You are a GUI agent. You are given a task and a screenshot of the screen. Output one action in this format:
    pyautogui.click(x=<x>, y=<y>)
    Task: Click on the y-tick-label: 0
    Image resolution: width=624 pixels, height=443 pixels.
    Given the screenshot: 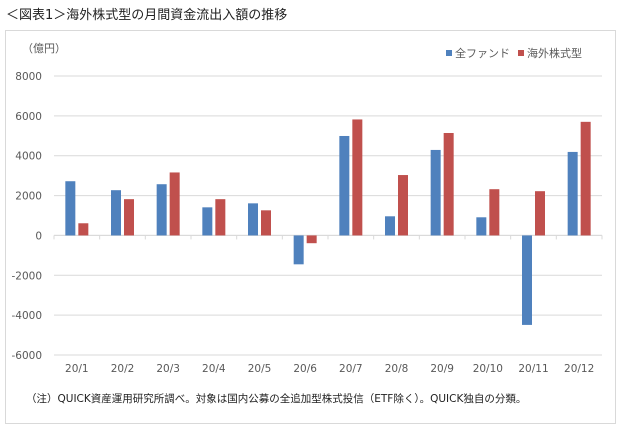 What is the action you would take?
    pyautogui.click(x=38, y=236)
    